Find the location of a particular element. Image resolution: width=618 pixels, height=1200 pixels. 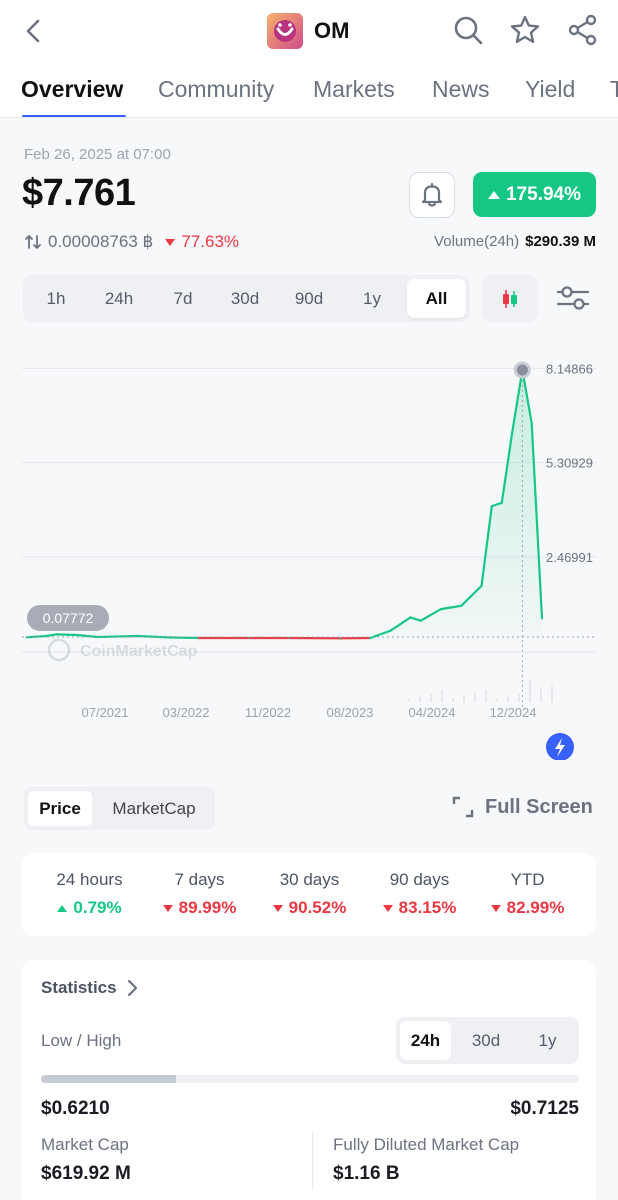

range-7d: 7d is located at coordinates (183, 298).